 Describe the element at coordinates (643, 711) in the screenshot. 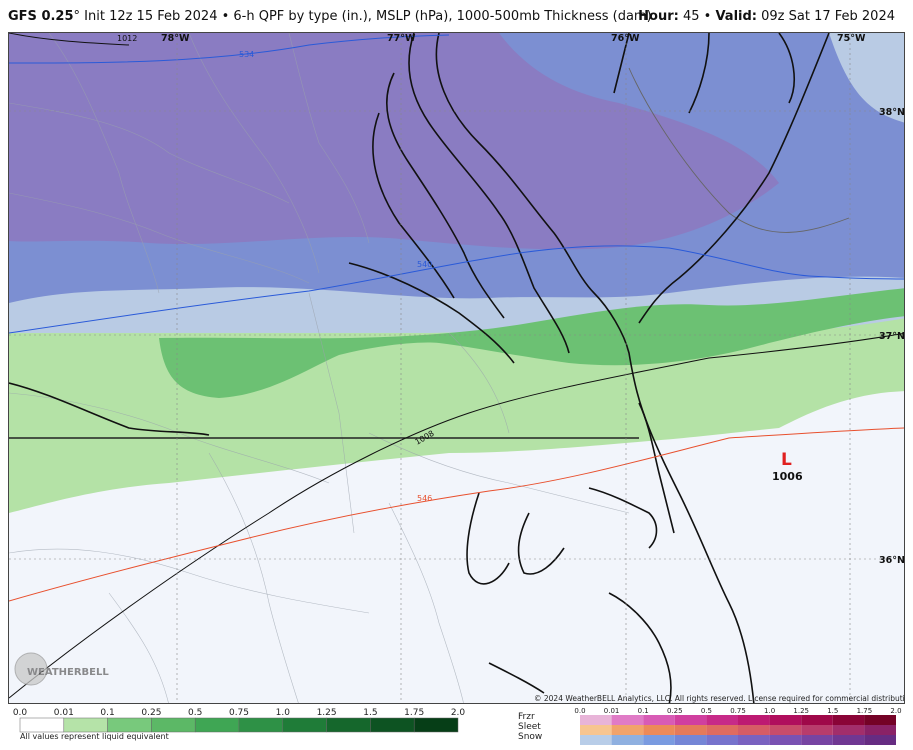

I see `ptype-tick-label: 0.1` at that location.